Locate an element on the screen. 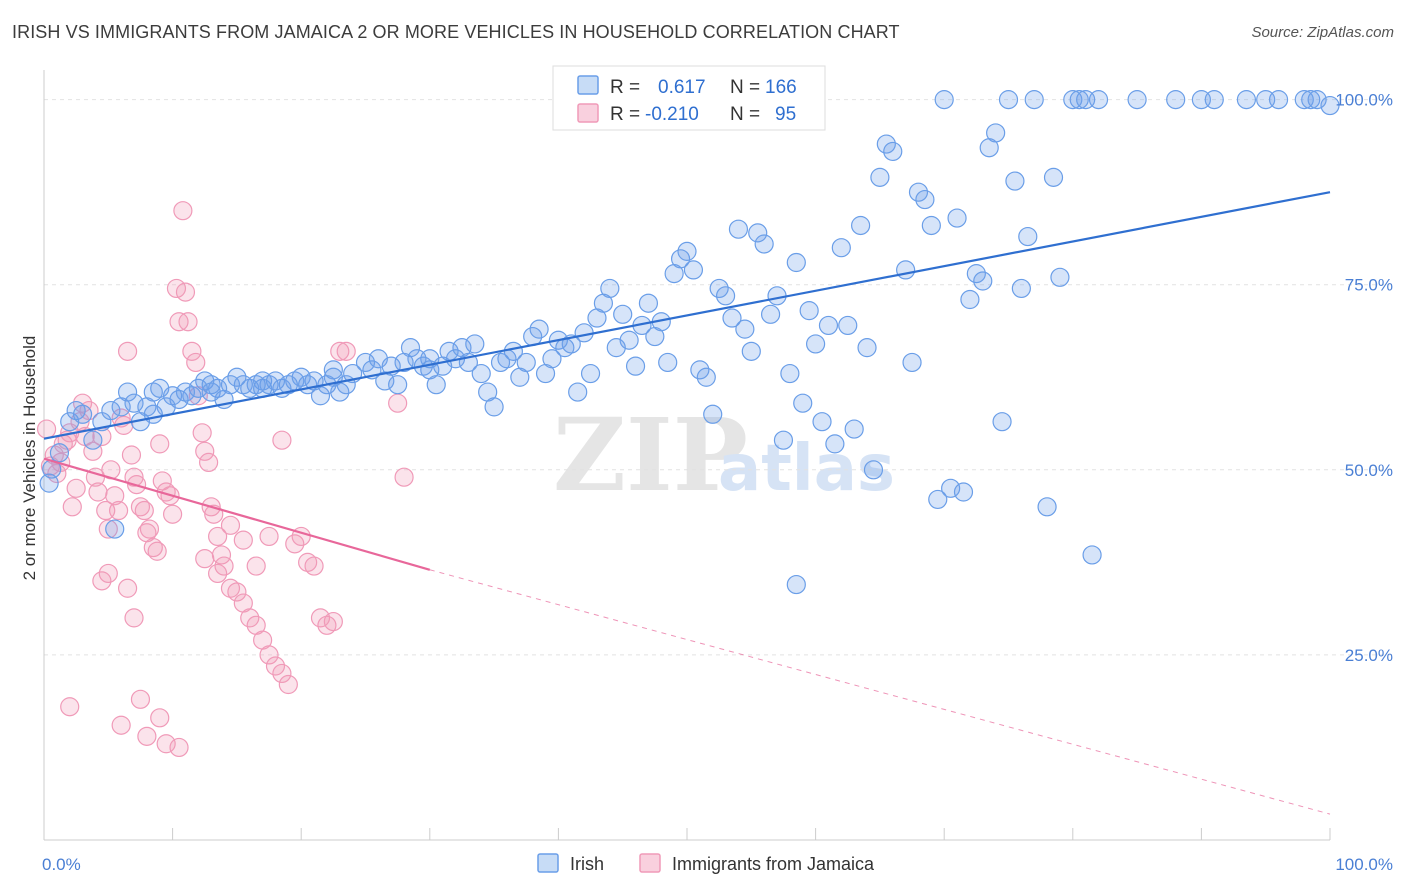  legend-box: R = 0.617 N = 166 R = -0.210 N = 95 is located at coordinates (689, 98).